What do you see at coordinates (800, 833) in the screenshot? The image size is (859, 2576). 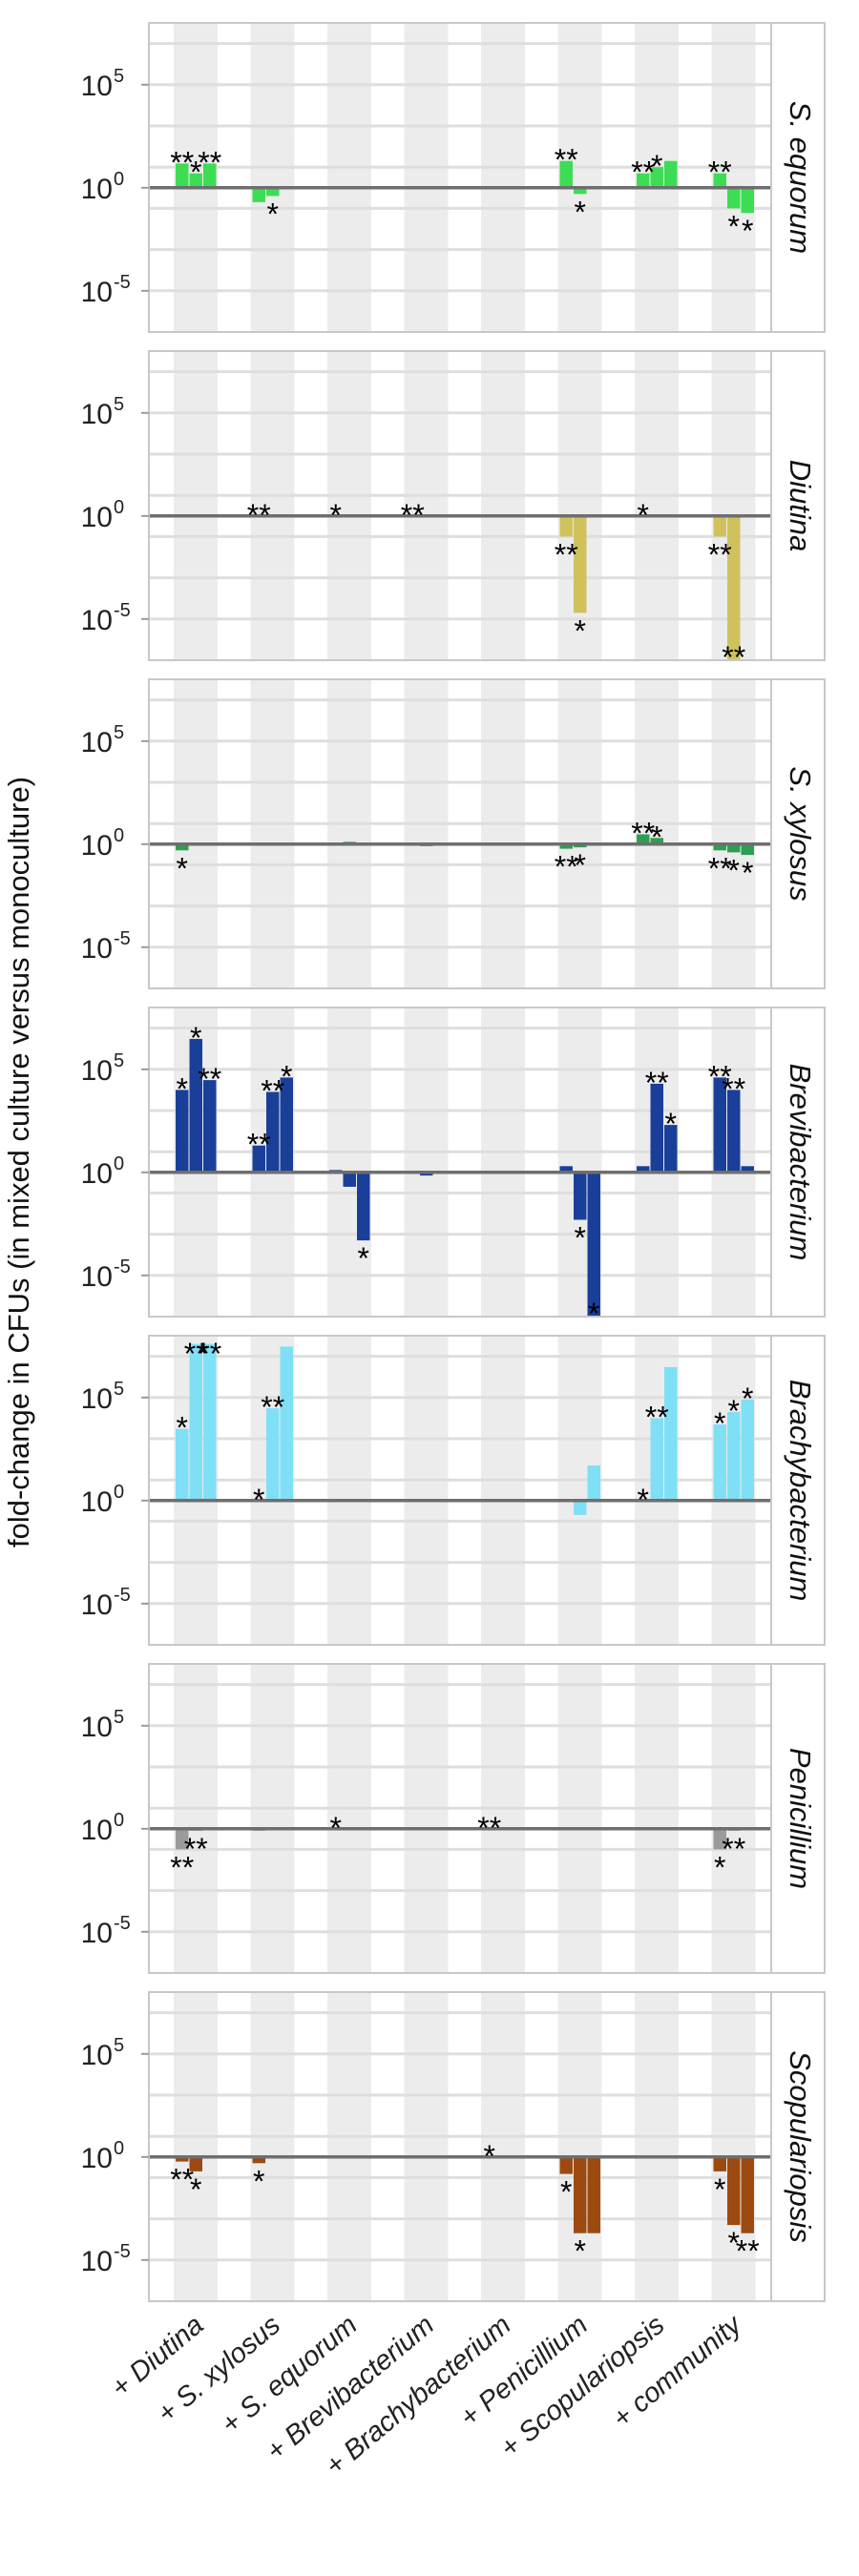 I see `facet-label: S. xylosus` at bounding box center [800, 833].